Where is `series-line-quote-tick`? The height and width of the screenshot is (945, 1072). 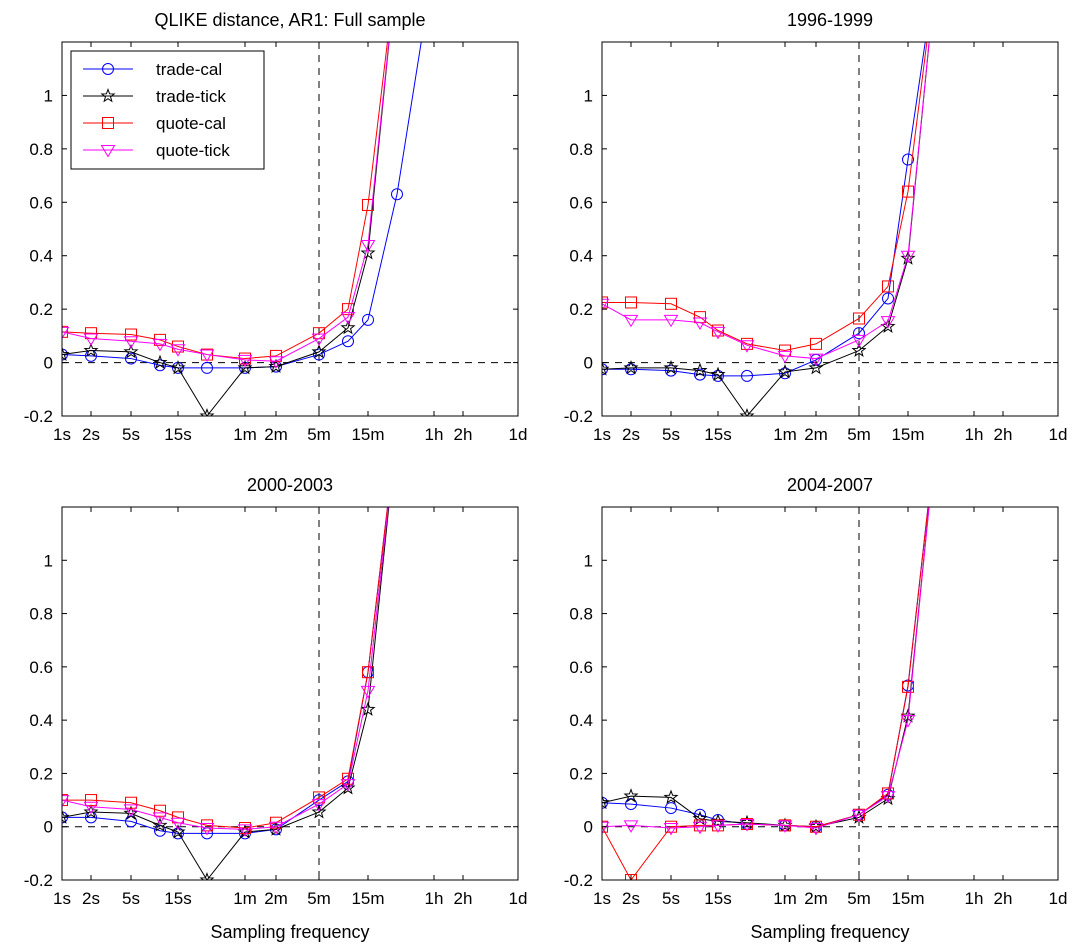 series-line-quote-tick is located at coordinates (766, 201).